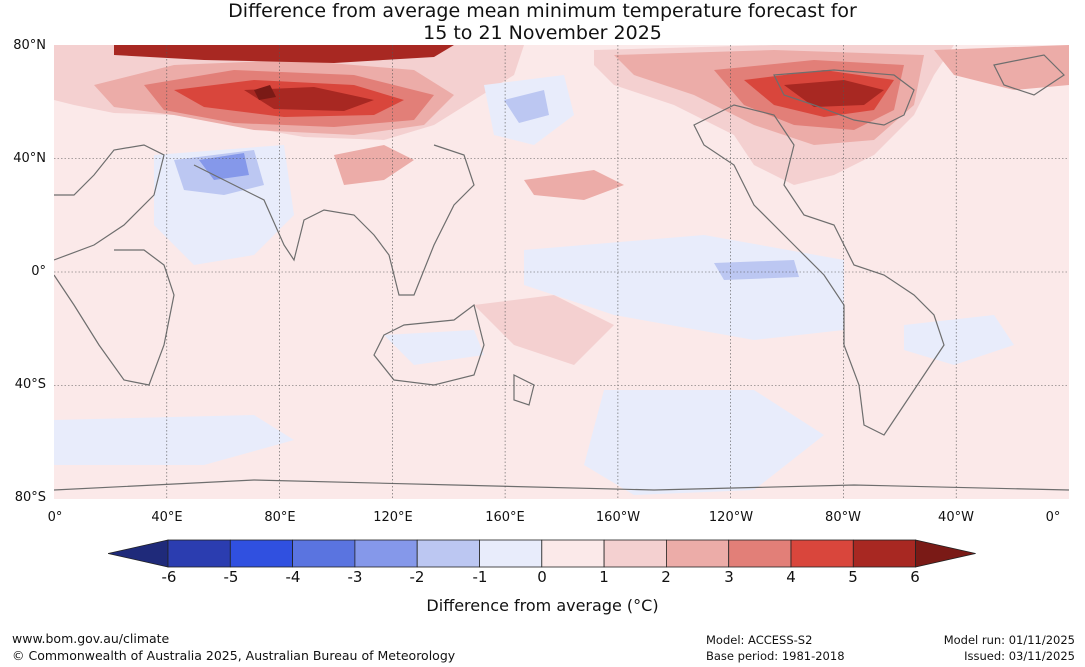 The height and width of the screenshot is (667, 1085). I want to click on colorbar-extension-high, so click(945, 553).